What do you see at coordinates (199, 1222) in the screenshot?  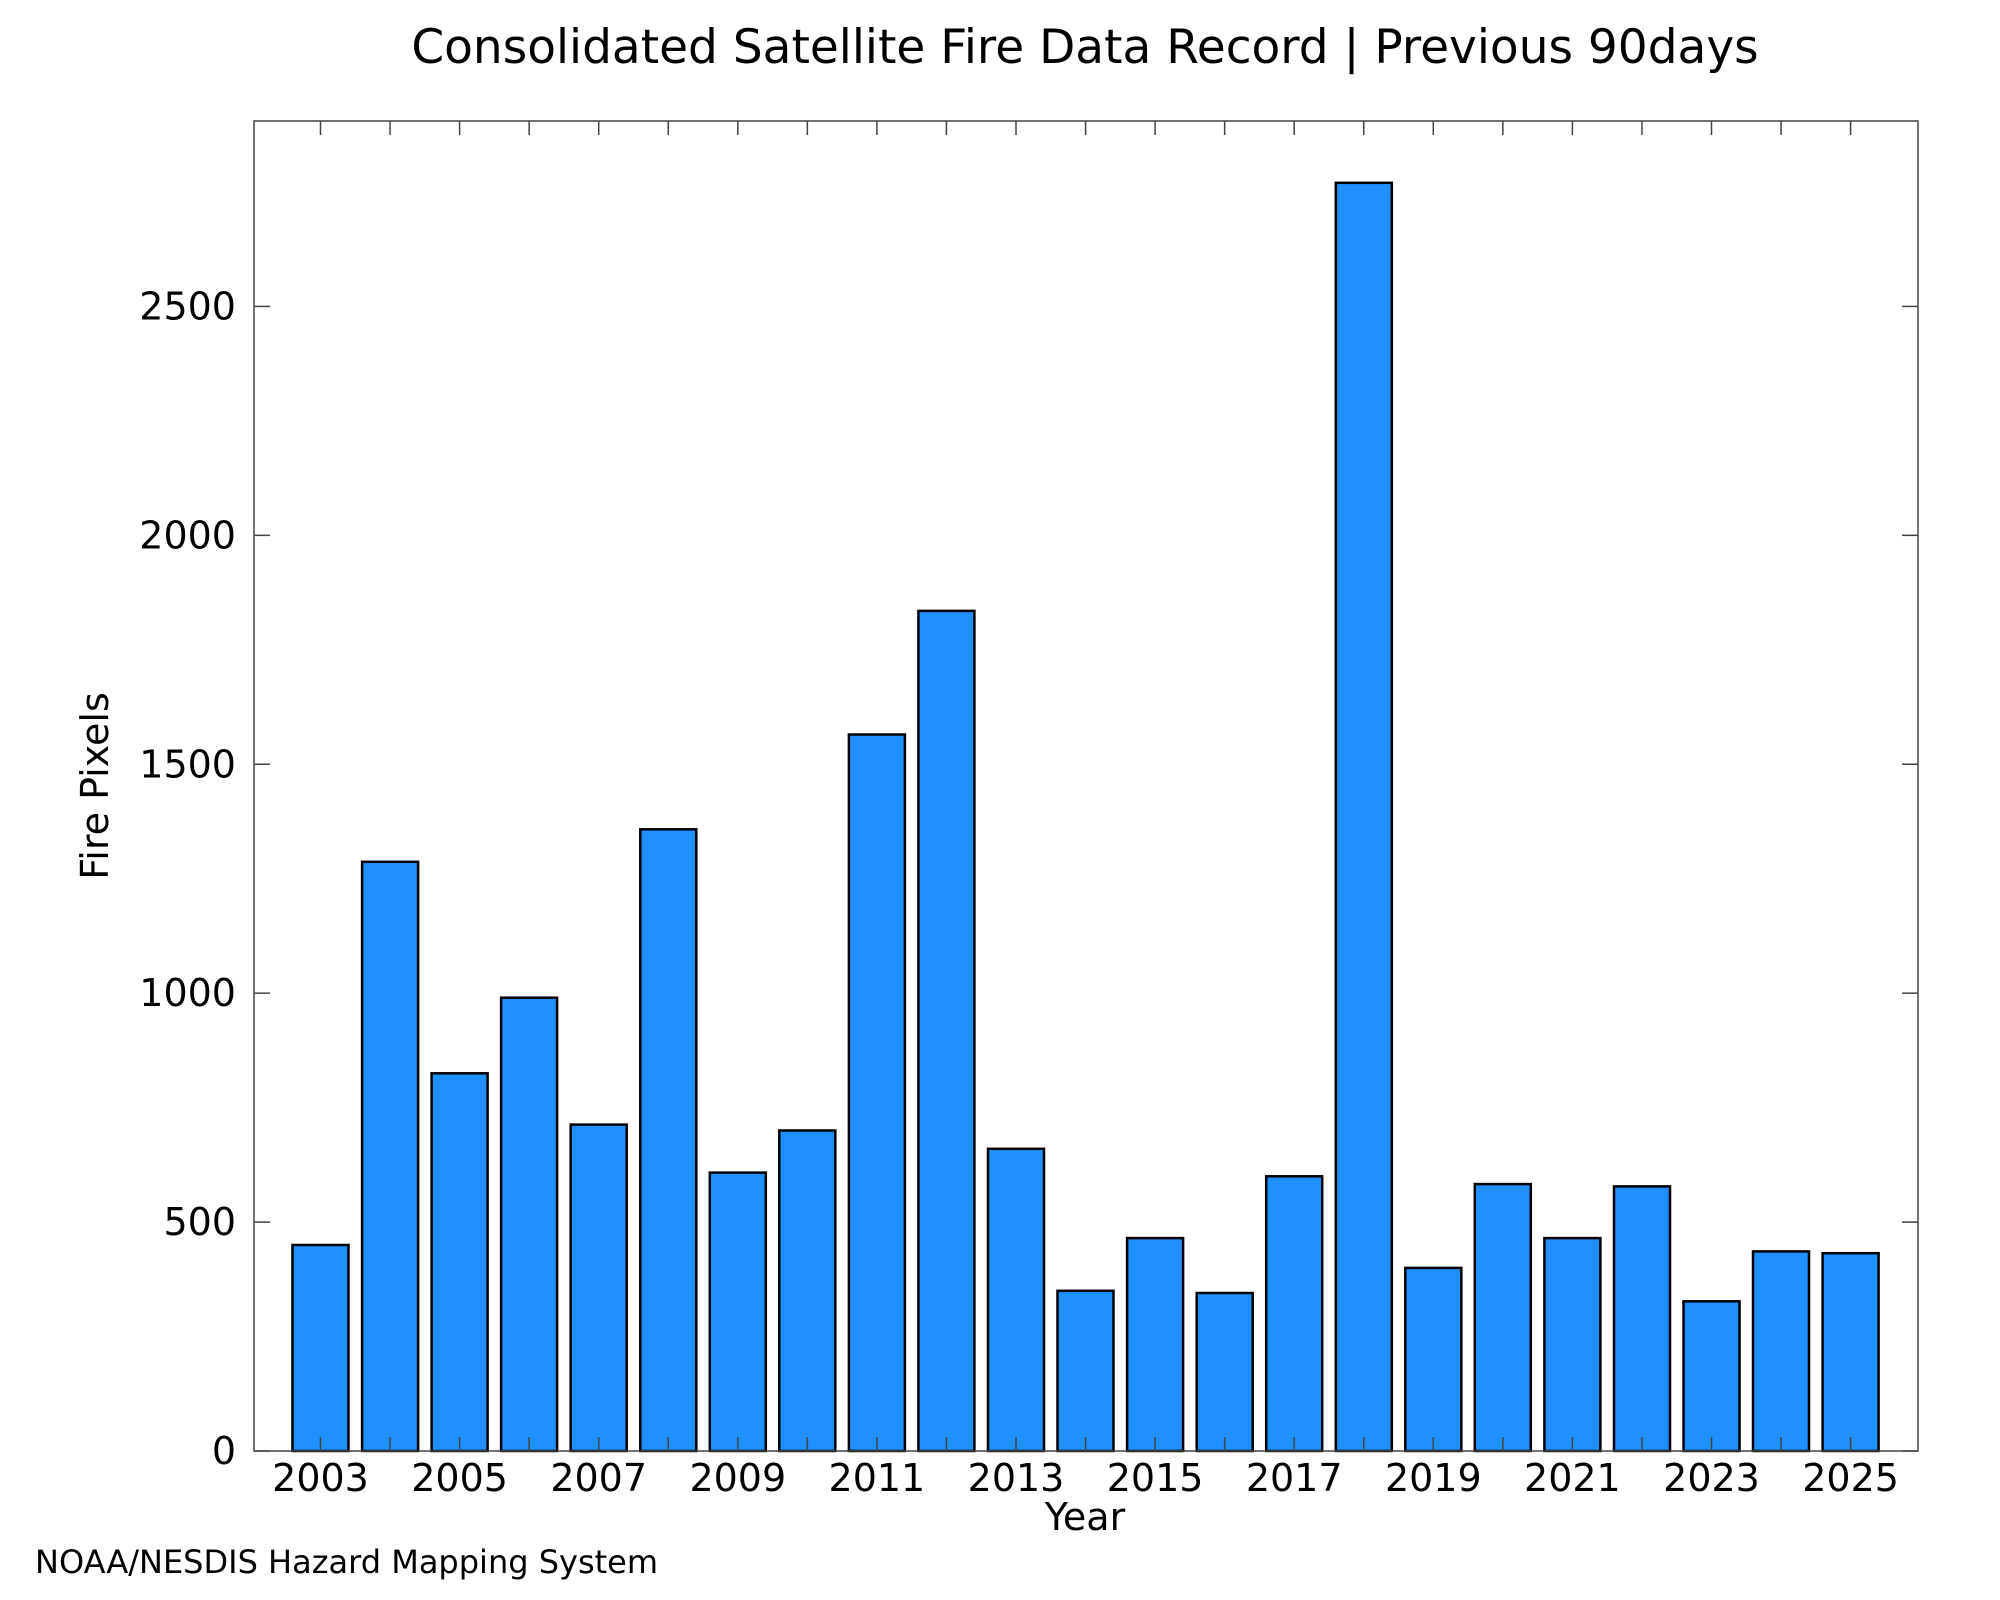 I see `y-tick-label-500: 500` at bounding box center [199, 1222].